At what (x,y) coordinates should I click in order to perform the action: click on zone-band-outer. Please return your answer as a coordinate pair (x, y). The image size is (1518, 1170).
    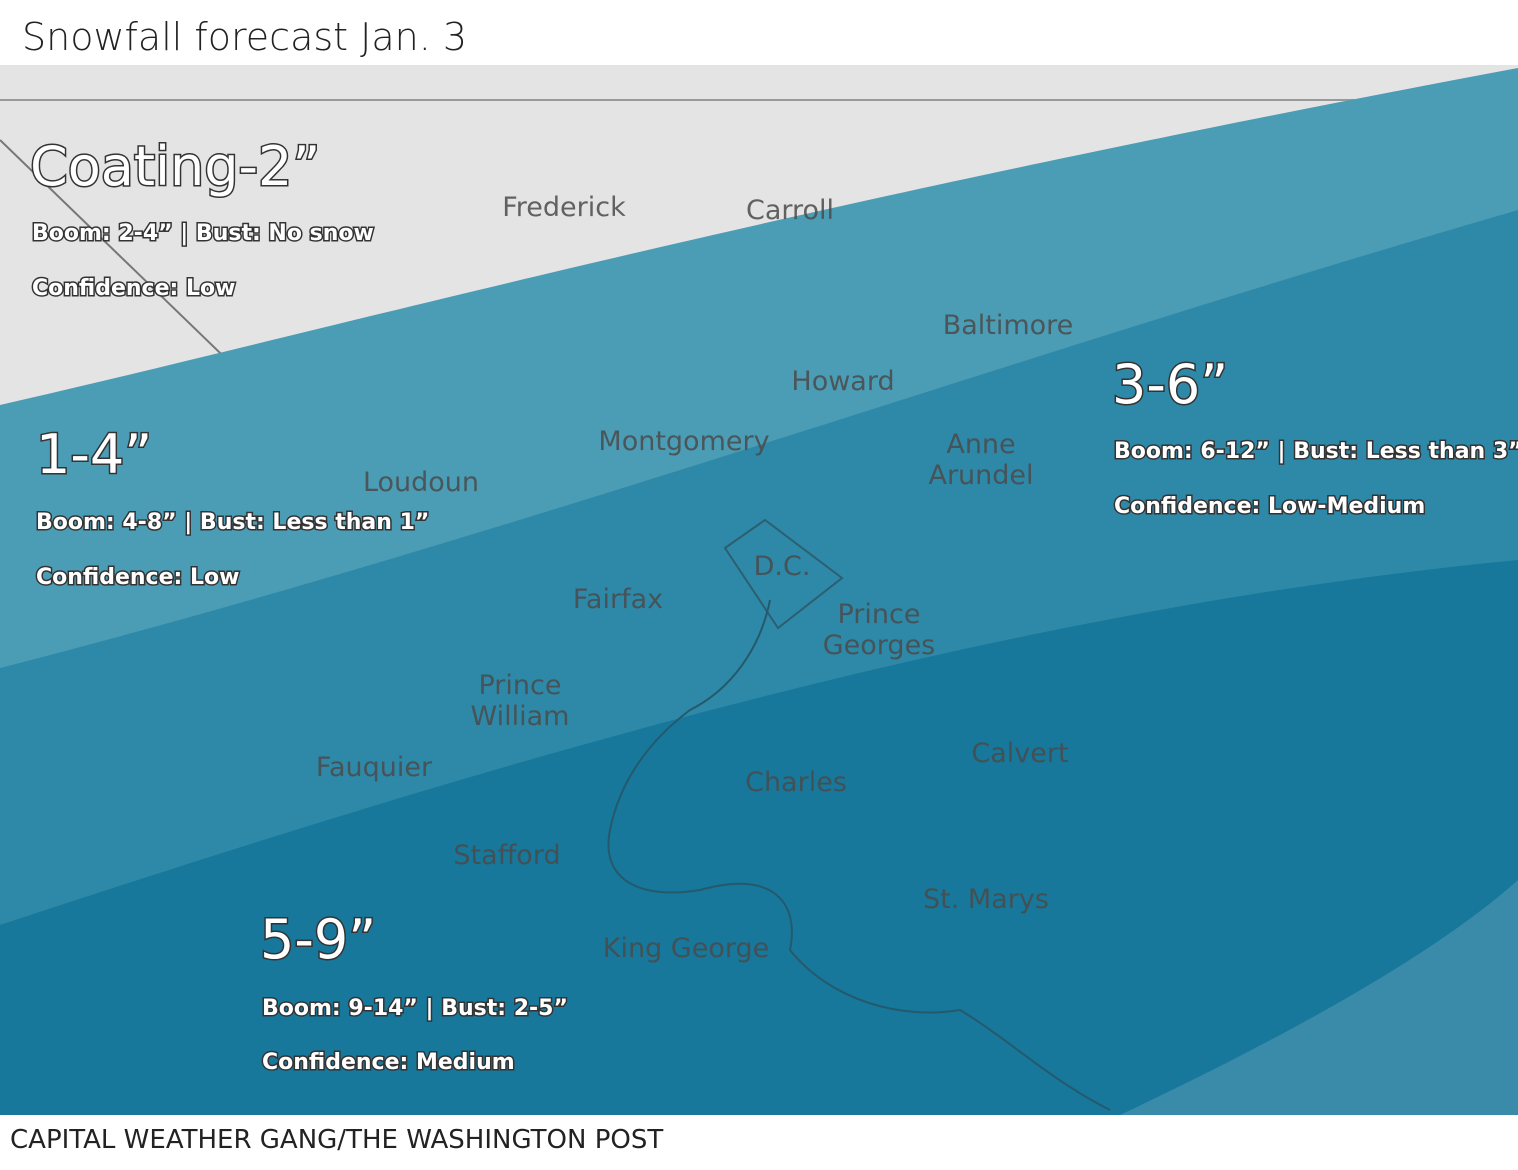
    Looking at the image, I should click on (1319, 997).